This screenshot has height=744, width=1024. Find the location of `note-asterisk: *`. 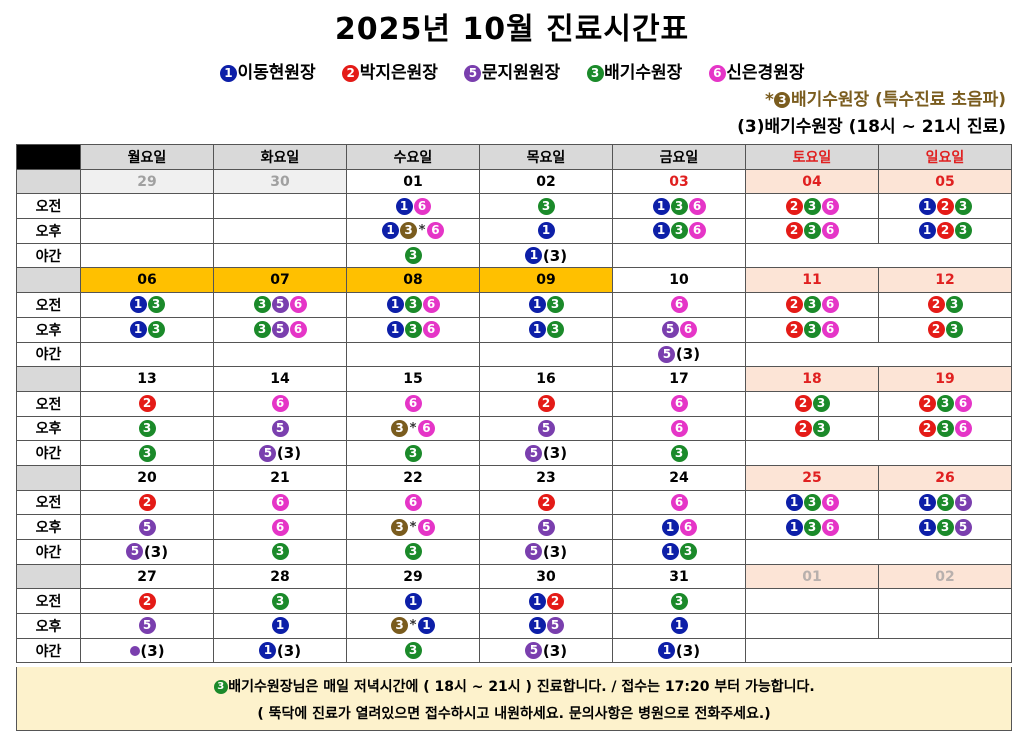

note-asterisk: * is located at coordinates (769, 100).